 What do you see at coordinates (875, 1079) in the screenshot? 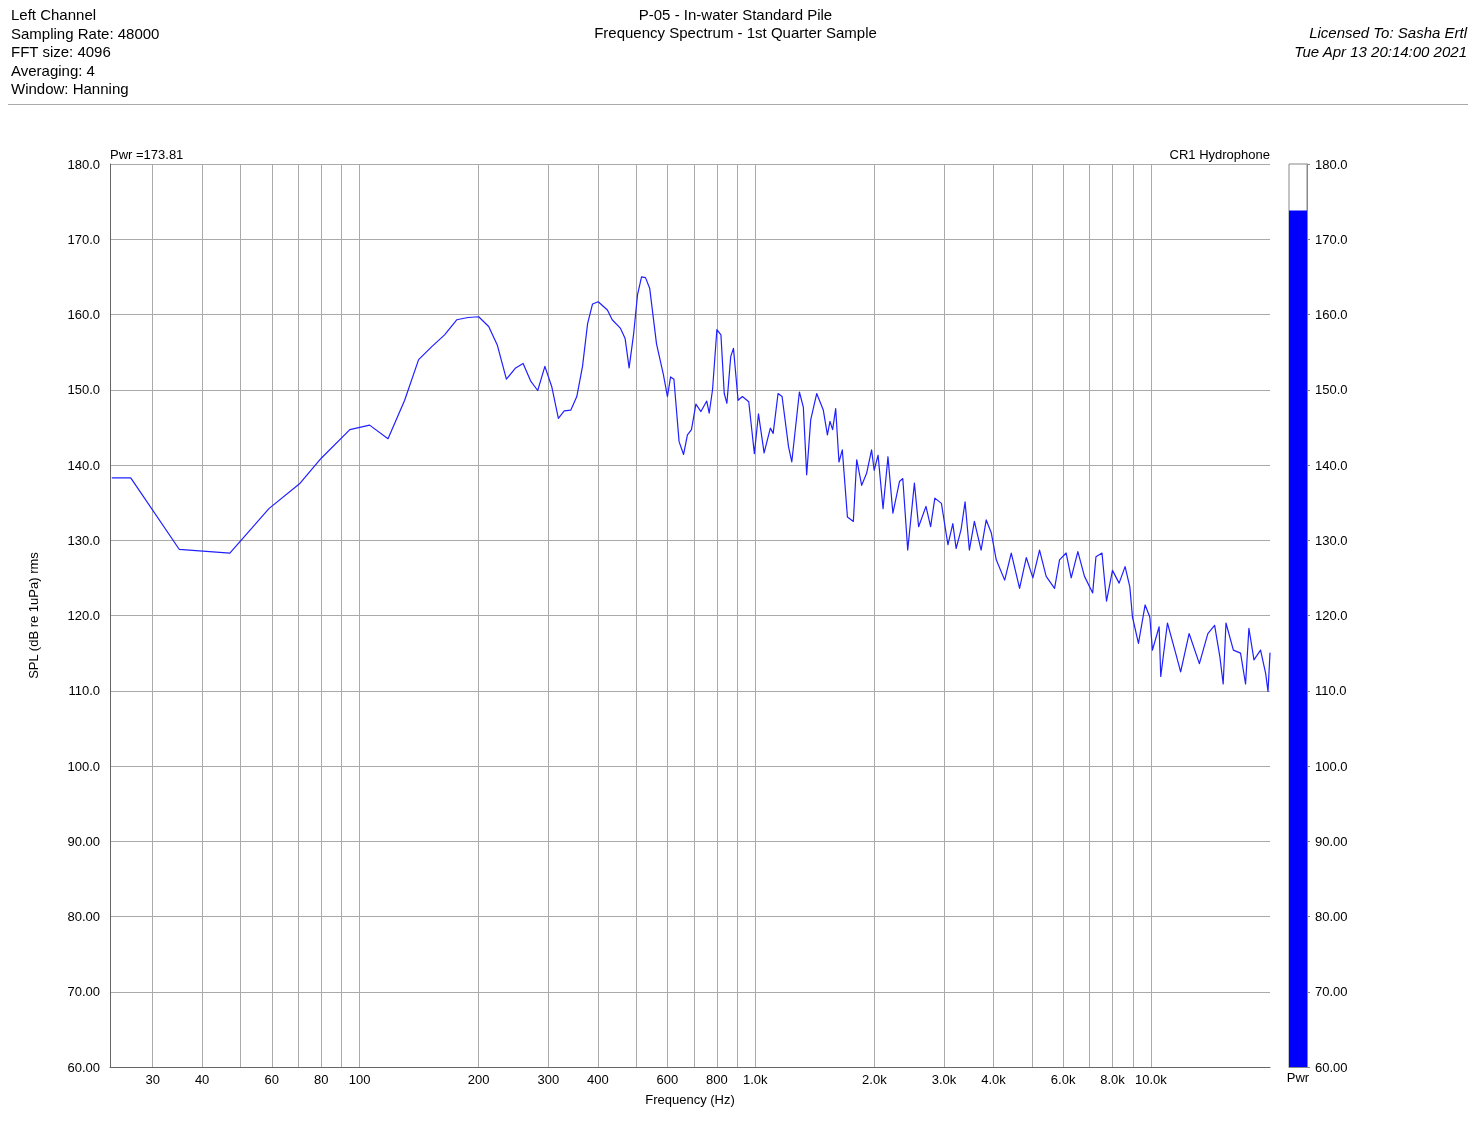
I see `x-tick-label: 2.0k` at bounding box center [875, 1079].